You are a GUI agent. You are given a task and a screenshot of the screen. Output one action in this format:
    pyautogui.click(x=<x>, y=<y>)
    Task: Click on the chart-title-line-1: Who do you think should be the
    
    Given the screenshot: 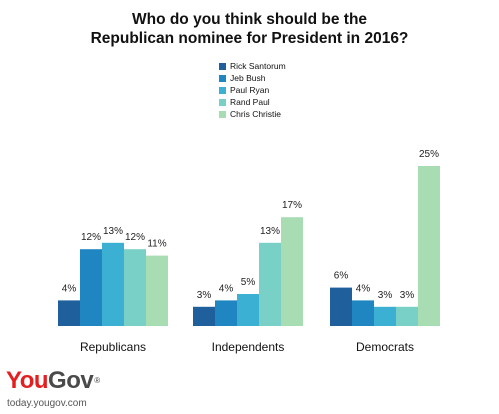 What is the action you would take?
    pyautogui.click(x=249, y=19)
    